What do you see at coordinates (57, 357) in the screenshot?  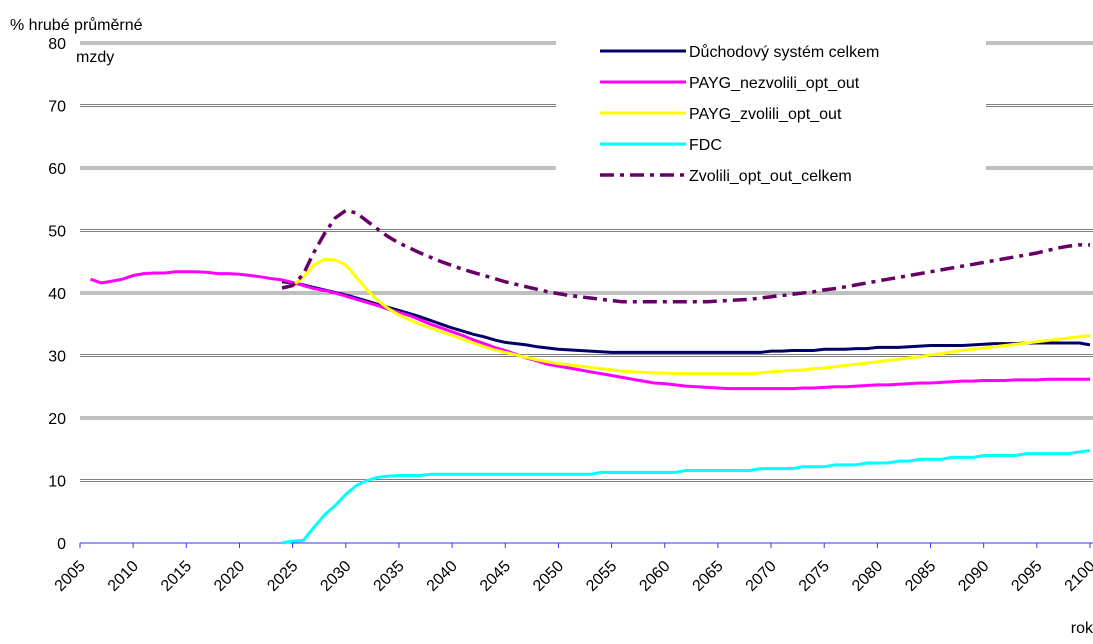 I see `y-tick-label: 30` at bounding box center [57, 357].